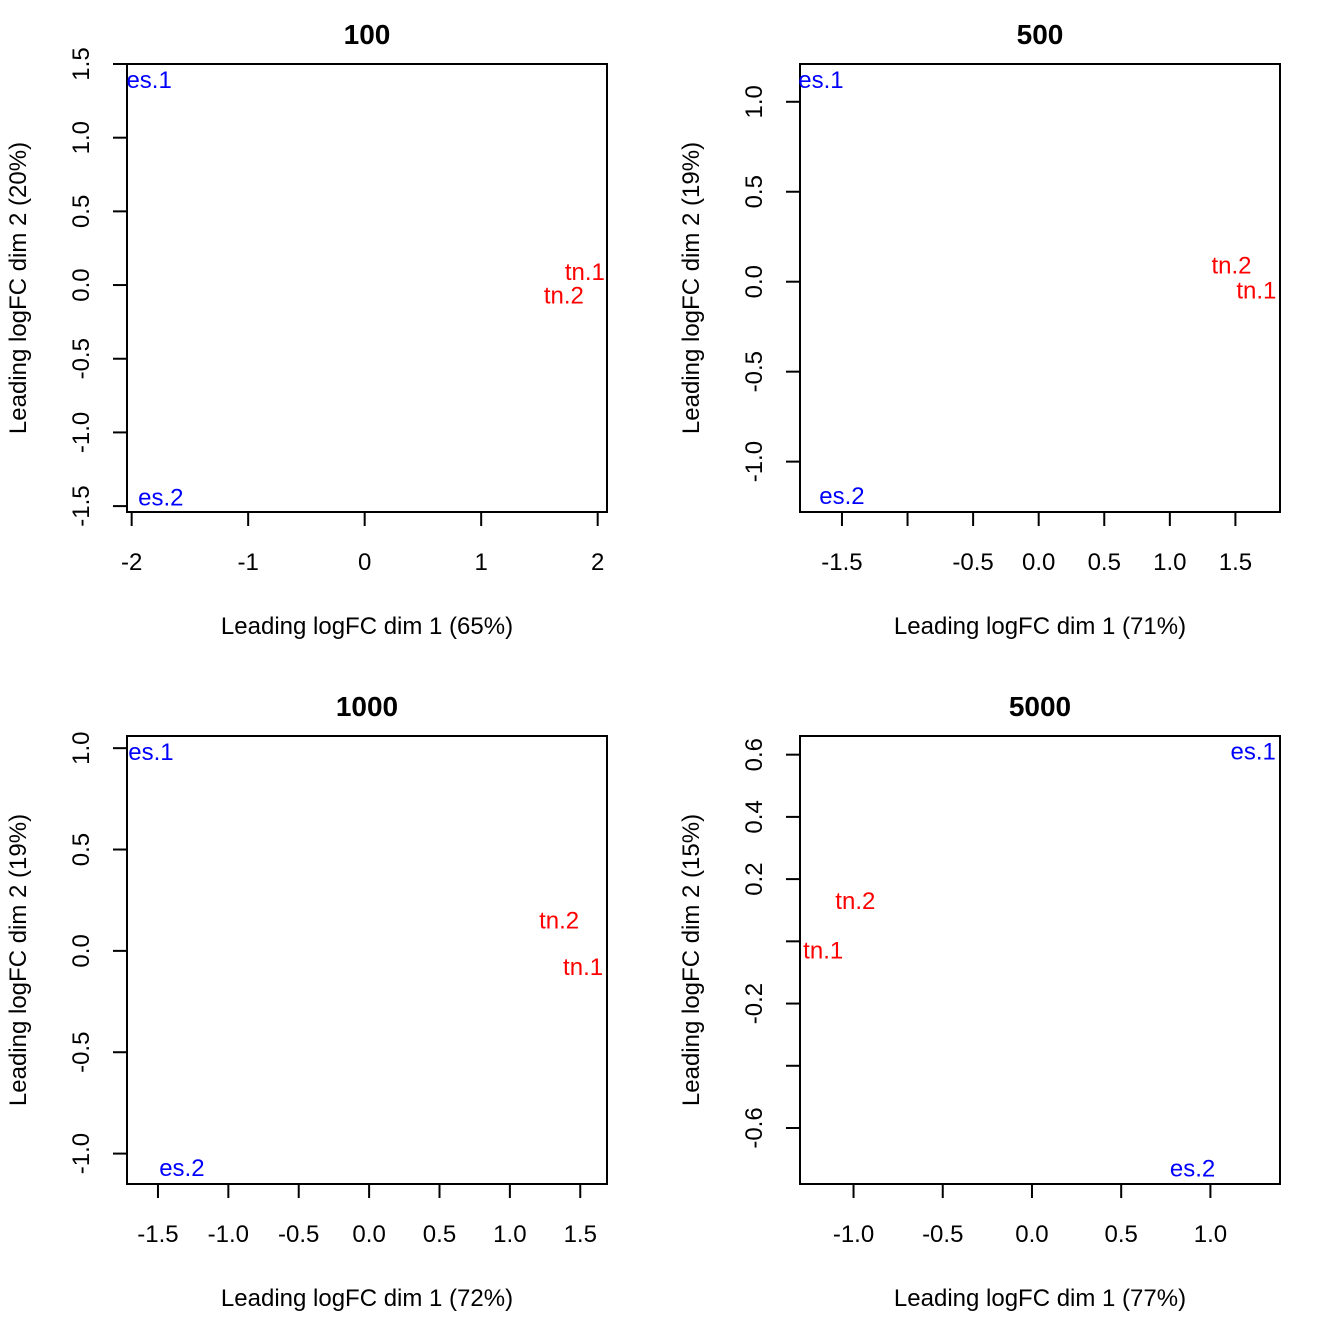 Image resolution: width=1344 pixels, height=1344 pixels. What do you see at coordinates (691, 960) in the screenshot?
I see `y-axis-label: Leading logFC dim 2 (15%)` at bounding box center [691, 960].